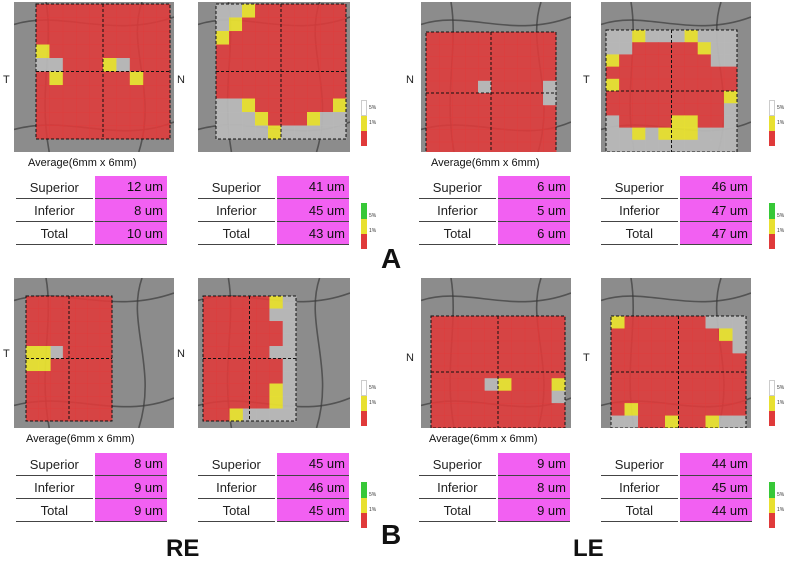  What do you see at coordinates (129, 210) in the screenshot?
I see `row-value: 8 um` at bounding box center [129, 210].